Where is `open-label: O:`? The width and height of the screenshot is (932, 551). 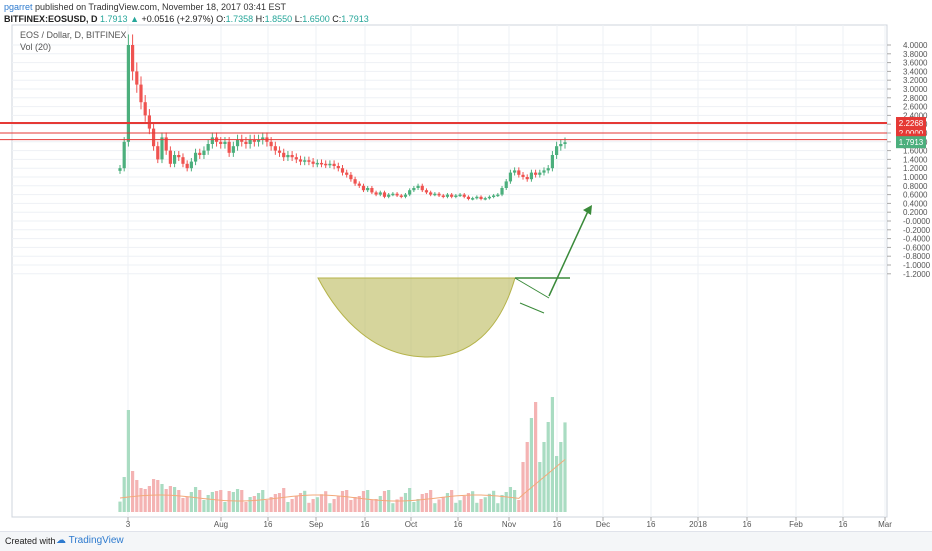 open-label: O: is located at coordinates (221, 19).